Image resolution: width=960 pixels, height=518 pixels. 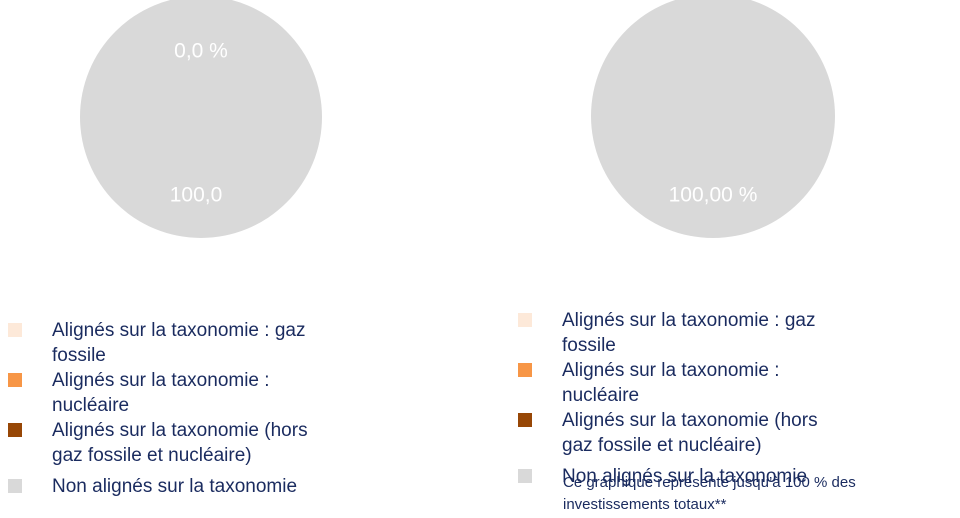 What do you see at coordinates (713, 195) in the screenshot?
I see `data-label: 100,00 %` at bounding box center [713, 195].